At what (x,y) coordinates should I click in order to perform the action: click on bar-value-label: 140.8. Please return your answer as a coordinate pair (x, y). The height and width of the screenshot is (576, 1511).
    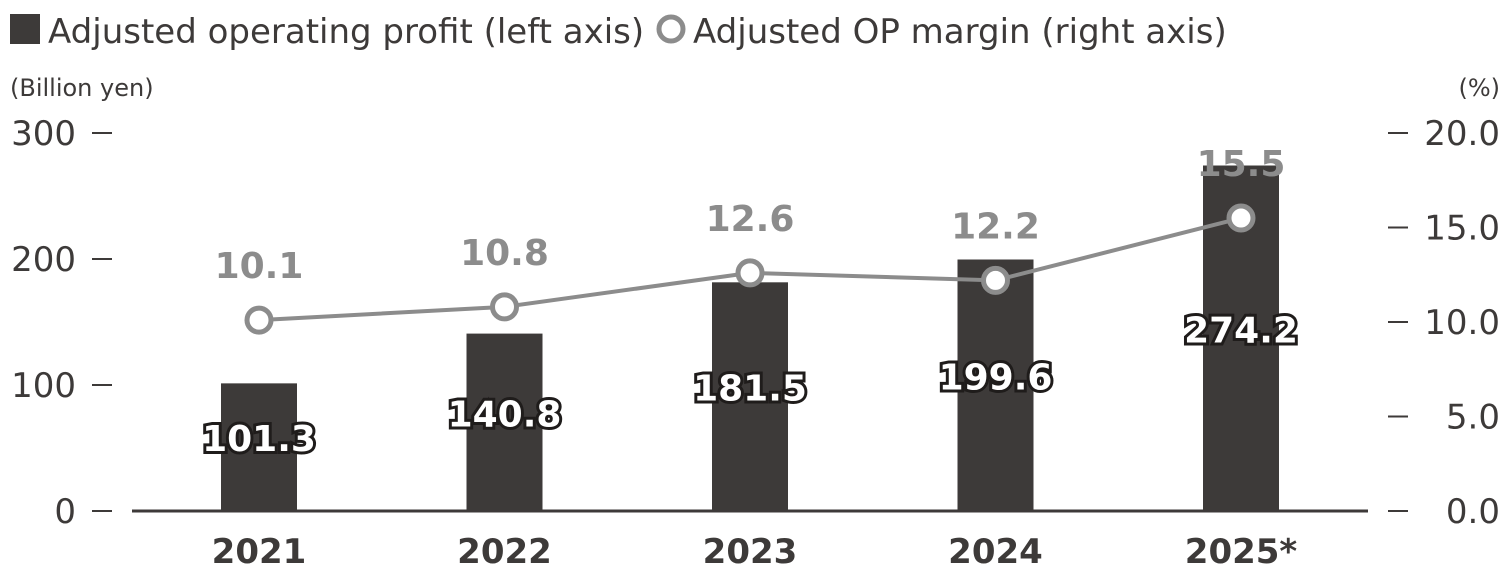
    Looking at the image, I should click on (505, 414).